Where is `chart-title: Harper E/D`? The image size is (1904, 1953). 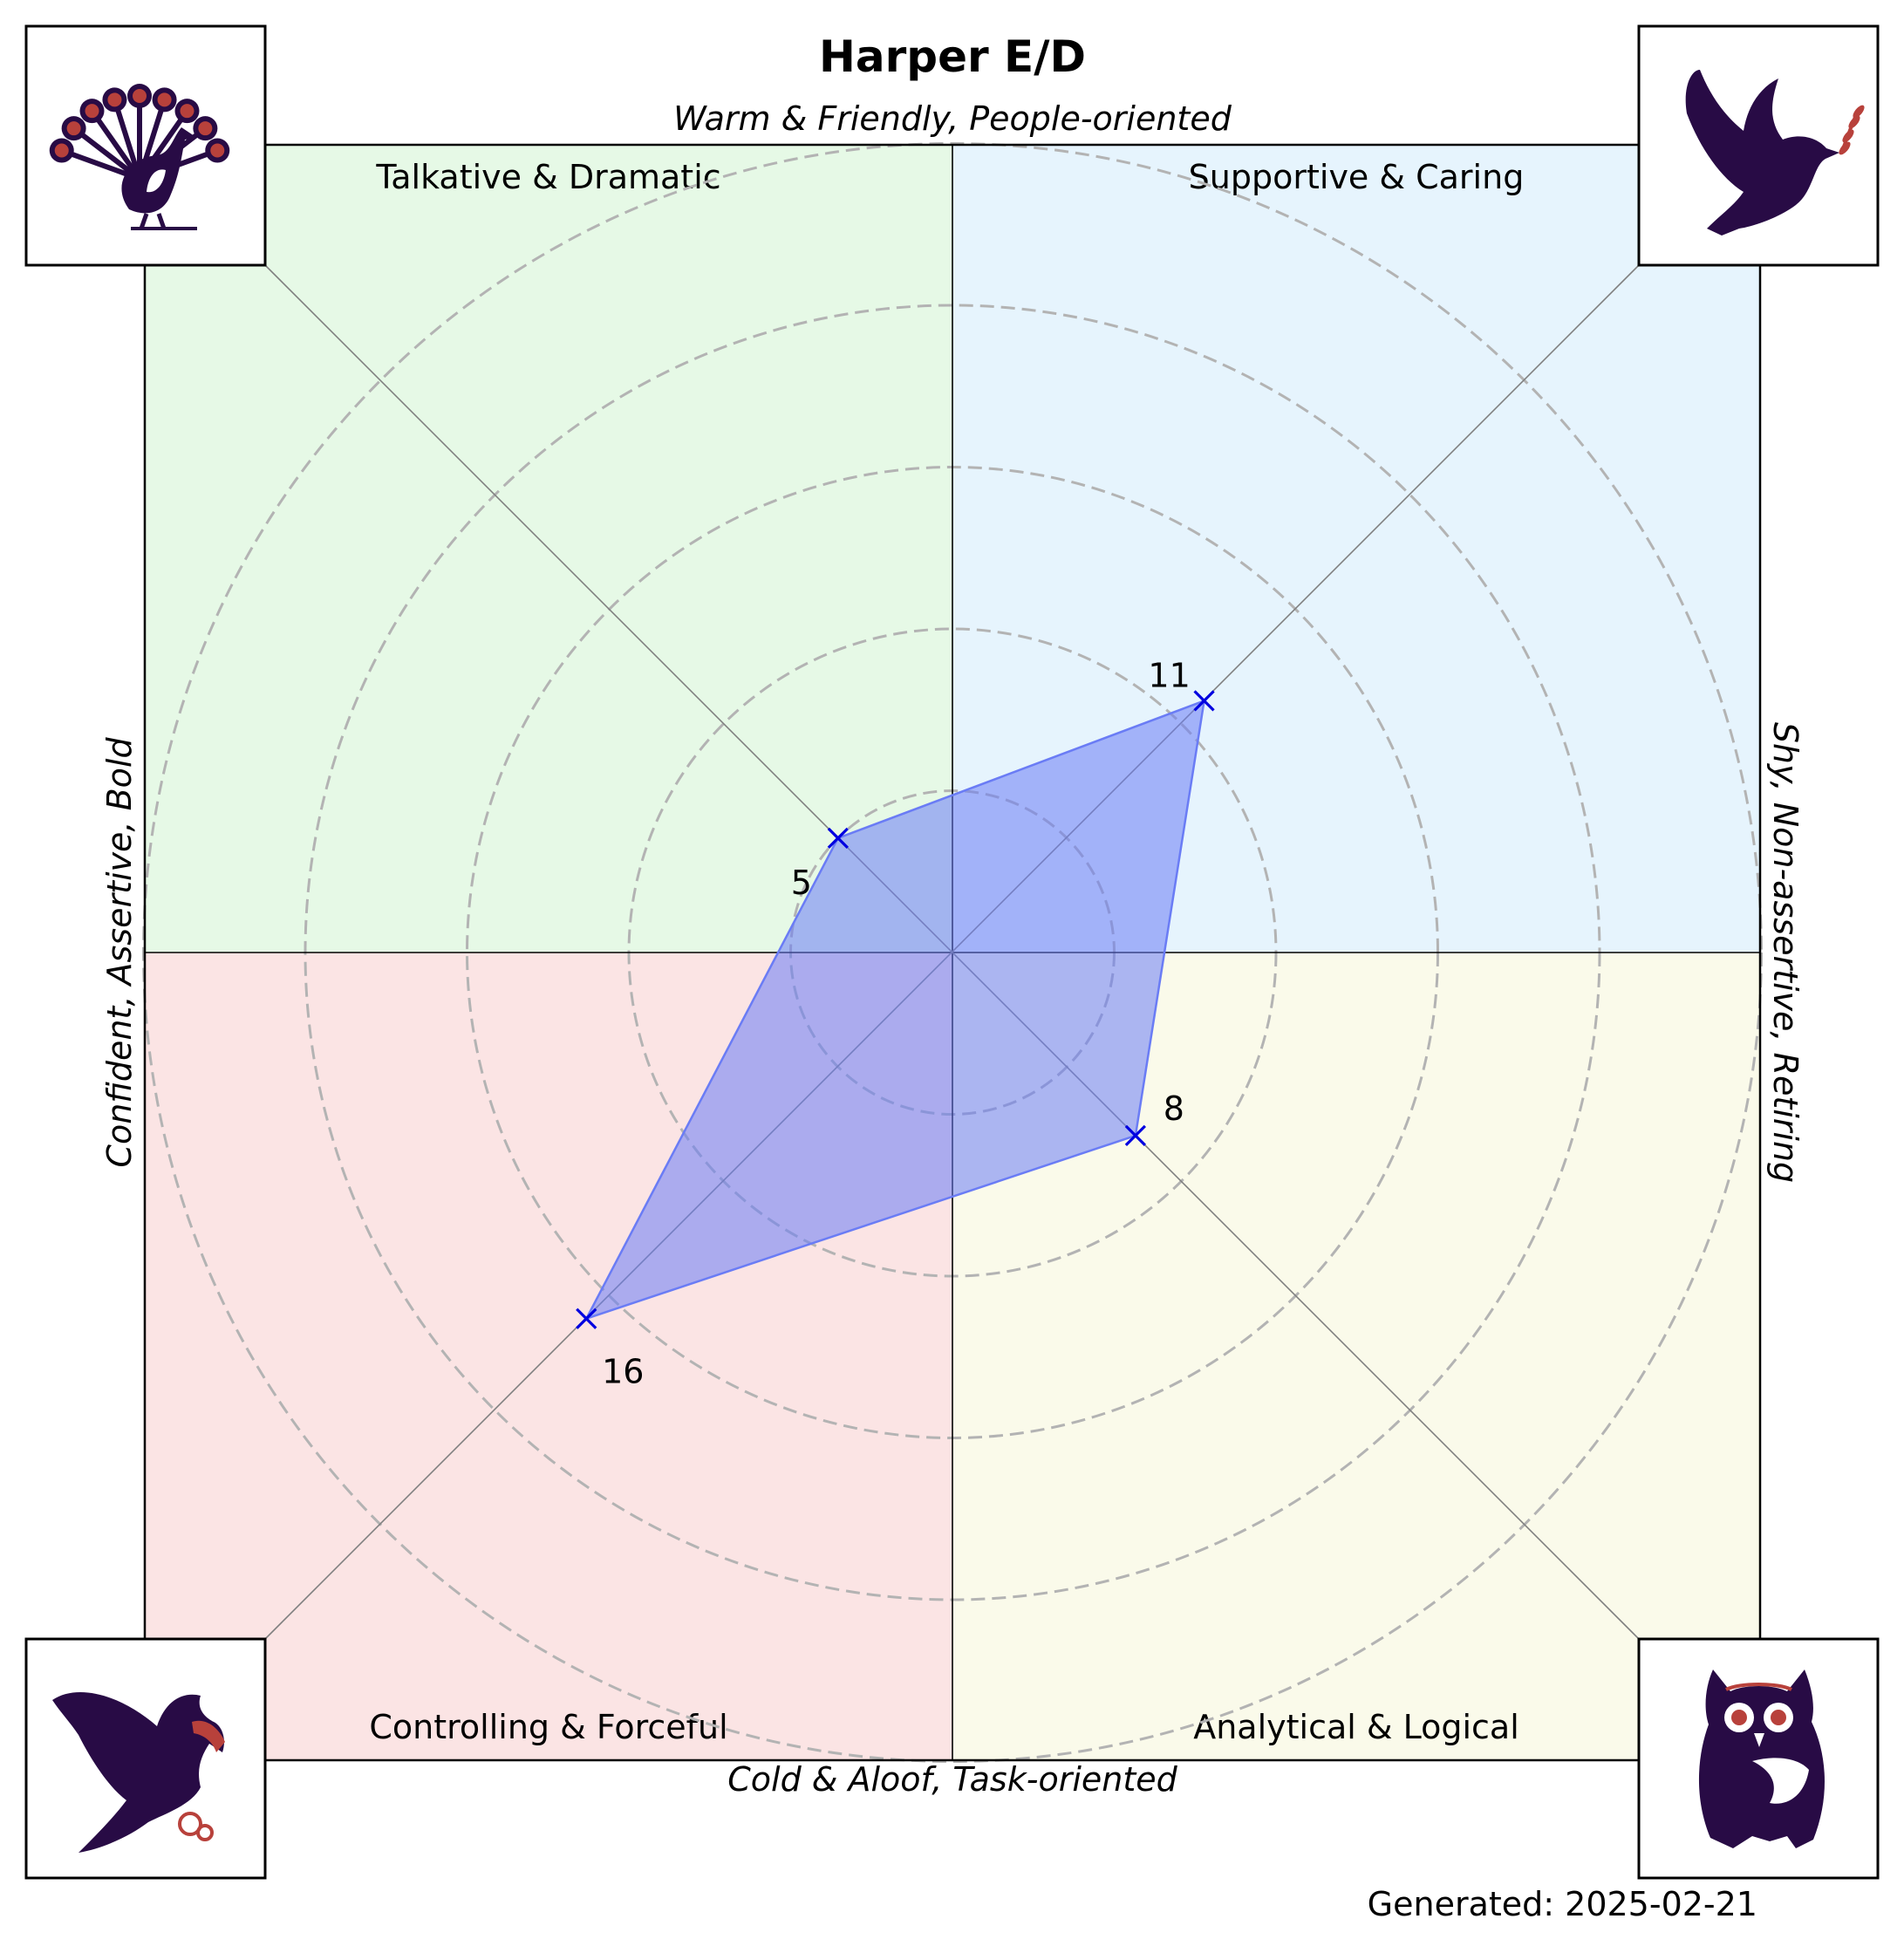
chart-title: Harper E/D is located at coordinates (952, 56).